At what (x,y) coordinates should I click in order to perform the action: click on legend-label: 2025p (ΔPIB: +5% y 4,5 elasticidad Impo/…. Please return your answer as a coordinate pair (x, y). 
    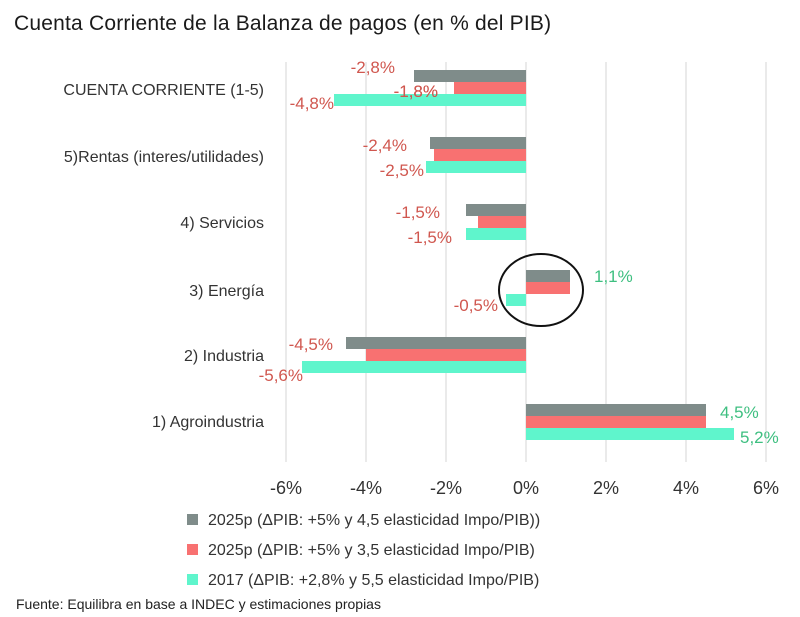
    Looking at the image, I should click on (374, 520).